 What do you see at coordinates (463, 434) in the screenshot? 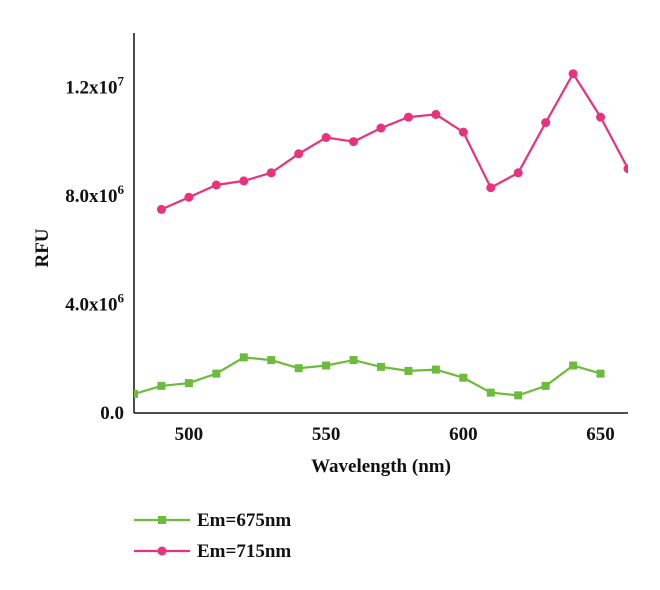
I see `x-tick-label: 600` at bounding box center [463, 434].